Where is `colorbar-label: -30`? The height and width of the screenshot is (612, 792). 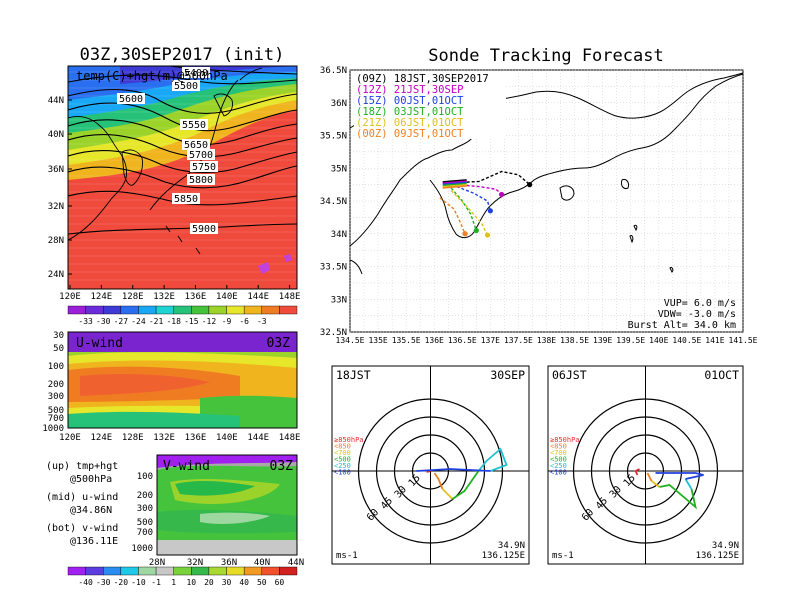 colorbar-label: -30 is located at coordinates (103, 321).